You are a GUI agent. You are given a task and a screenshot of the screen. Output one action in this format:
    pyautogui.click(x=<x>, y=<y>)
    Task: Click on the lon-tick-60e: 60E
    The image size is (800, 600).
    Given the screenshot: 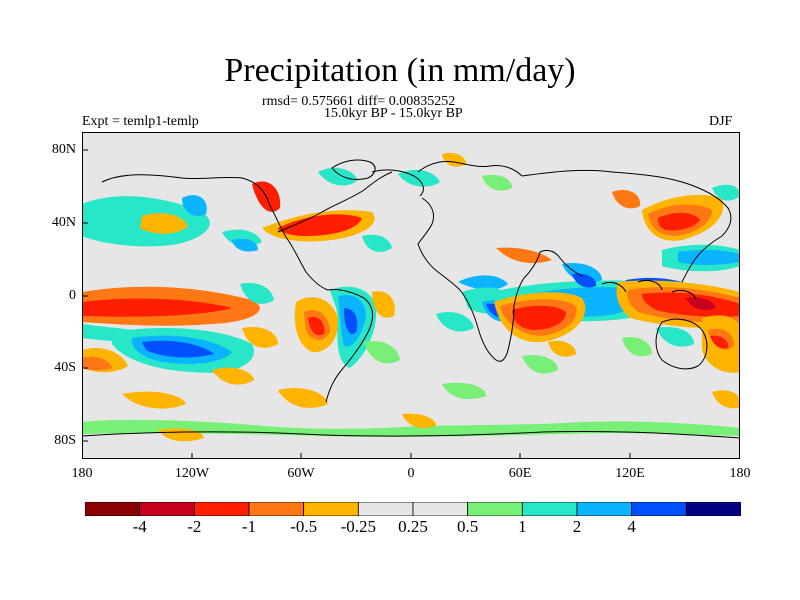 What is the action you would take?
    pyautogui.click(x=520, y=473)
    